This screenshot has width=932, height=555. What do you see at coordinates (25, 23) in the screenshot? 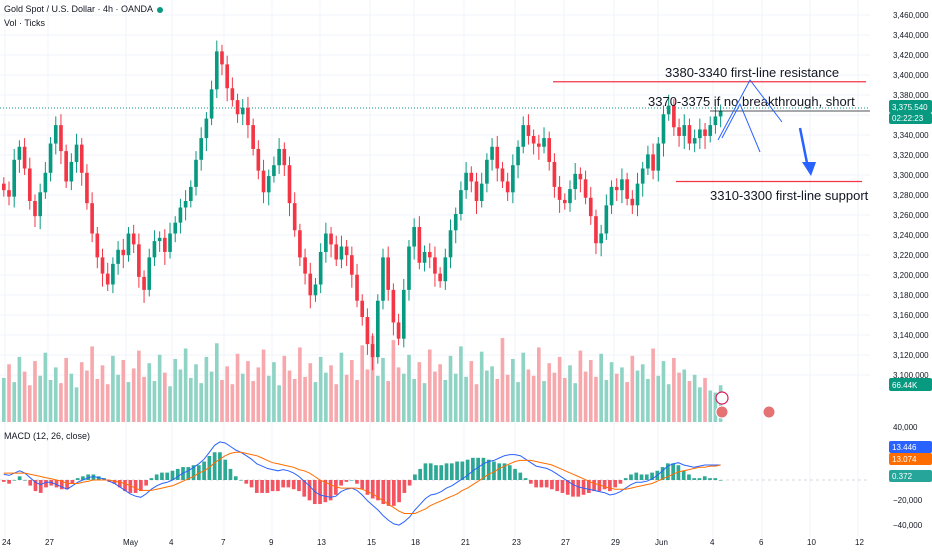
I see `volume-indicator-label: Vol · Ticks` at bounding box center [25, 23].